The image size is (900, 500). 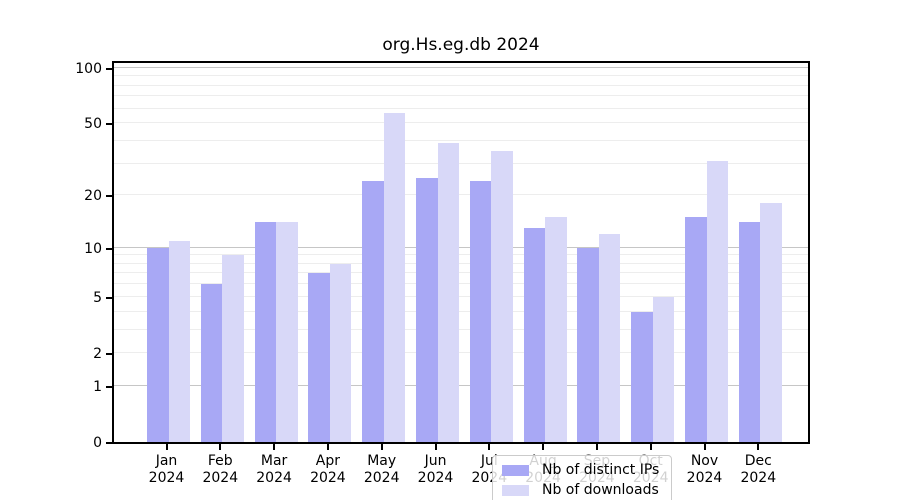 I want to click on bar-apr-distinct-ips, so click(x=319, y=357).